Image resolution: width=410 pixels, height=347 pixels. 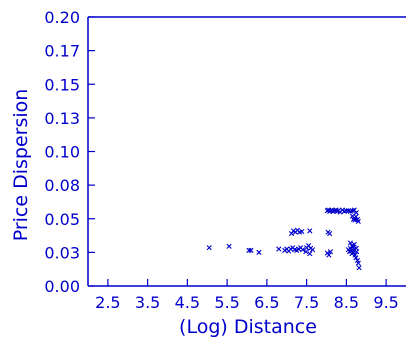 I want to click on y-axis-label: Price Dispersion, so click(x=21, y=165).